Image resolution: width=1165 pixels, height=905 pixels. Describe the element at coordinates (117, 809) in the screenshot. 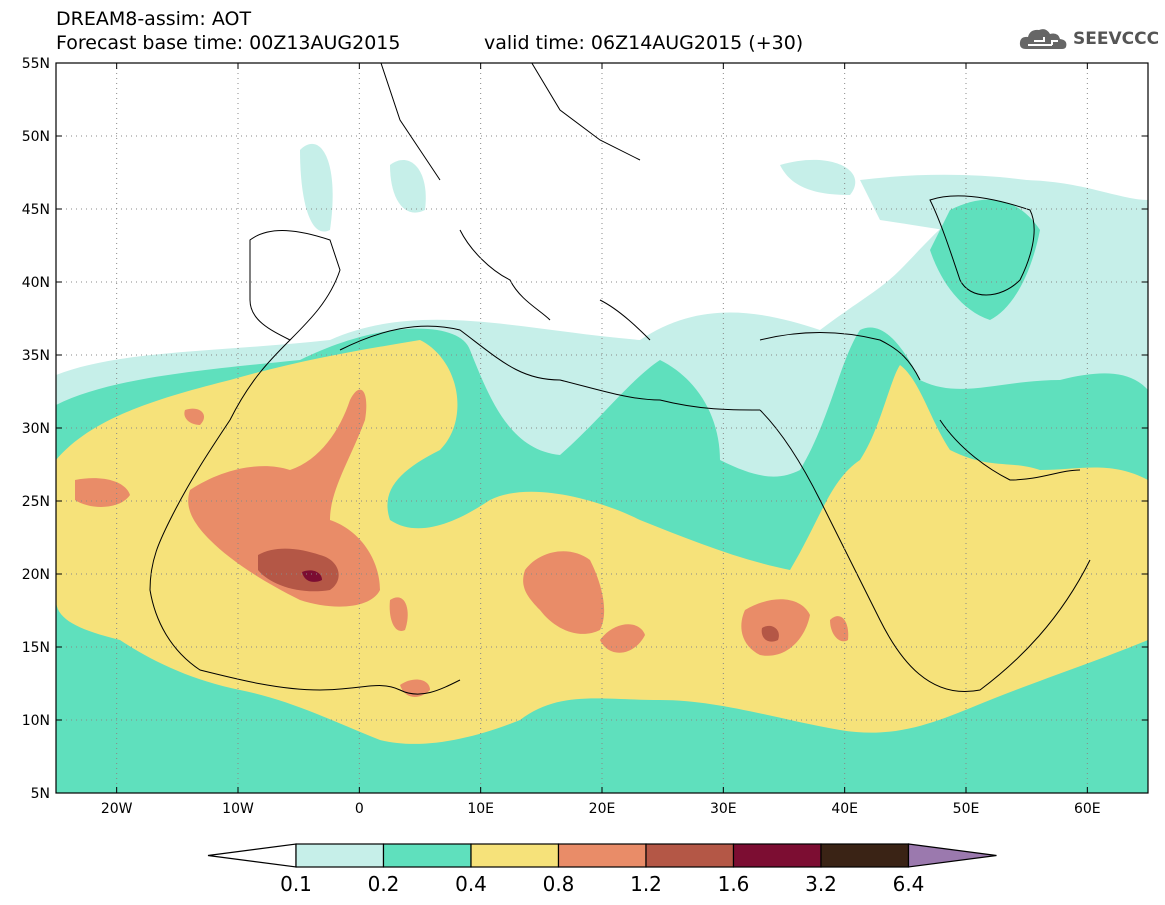

I see `lon-label: 20W` at that location.